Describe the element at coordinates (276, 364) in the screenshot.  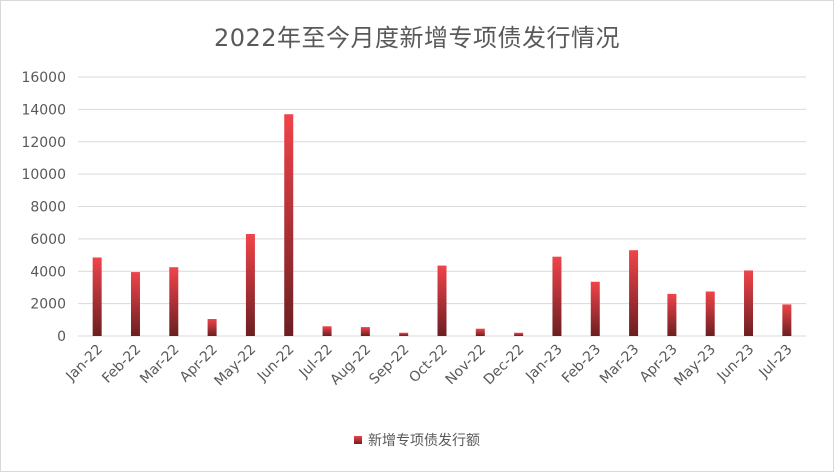
I see `x-tick-label: Jun-22` at that location.